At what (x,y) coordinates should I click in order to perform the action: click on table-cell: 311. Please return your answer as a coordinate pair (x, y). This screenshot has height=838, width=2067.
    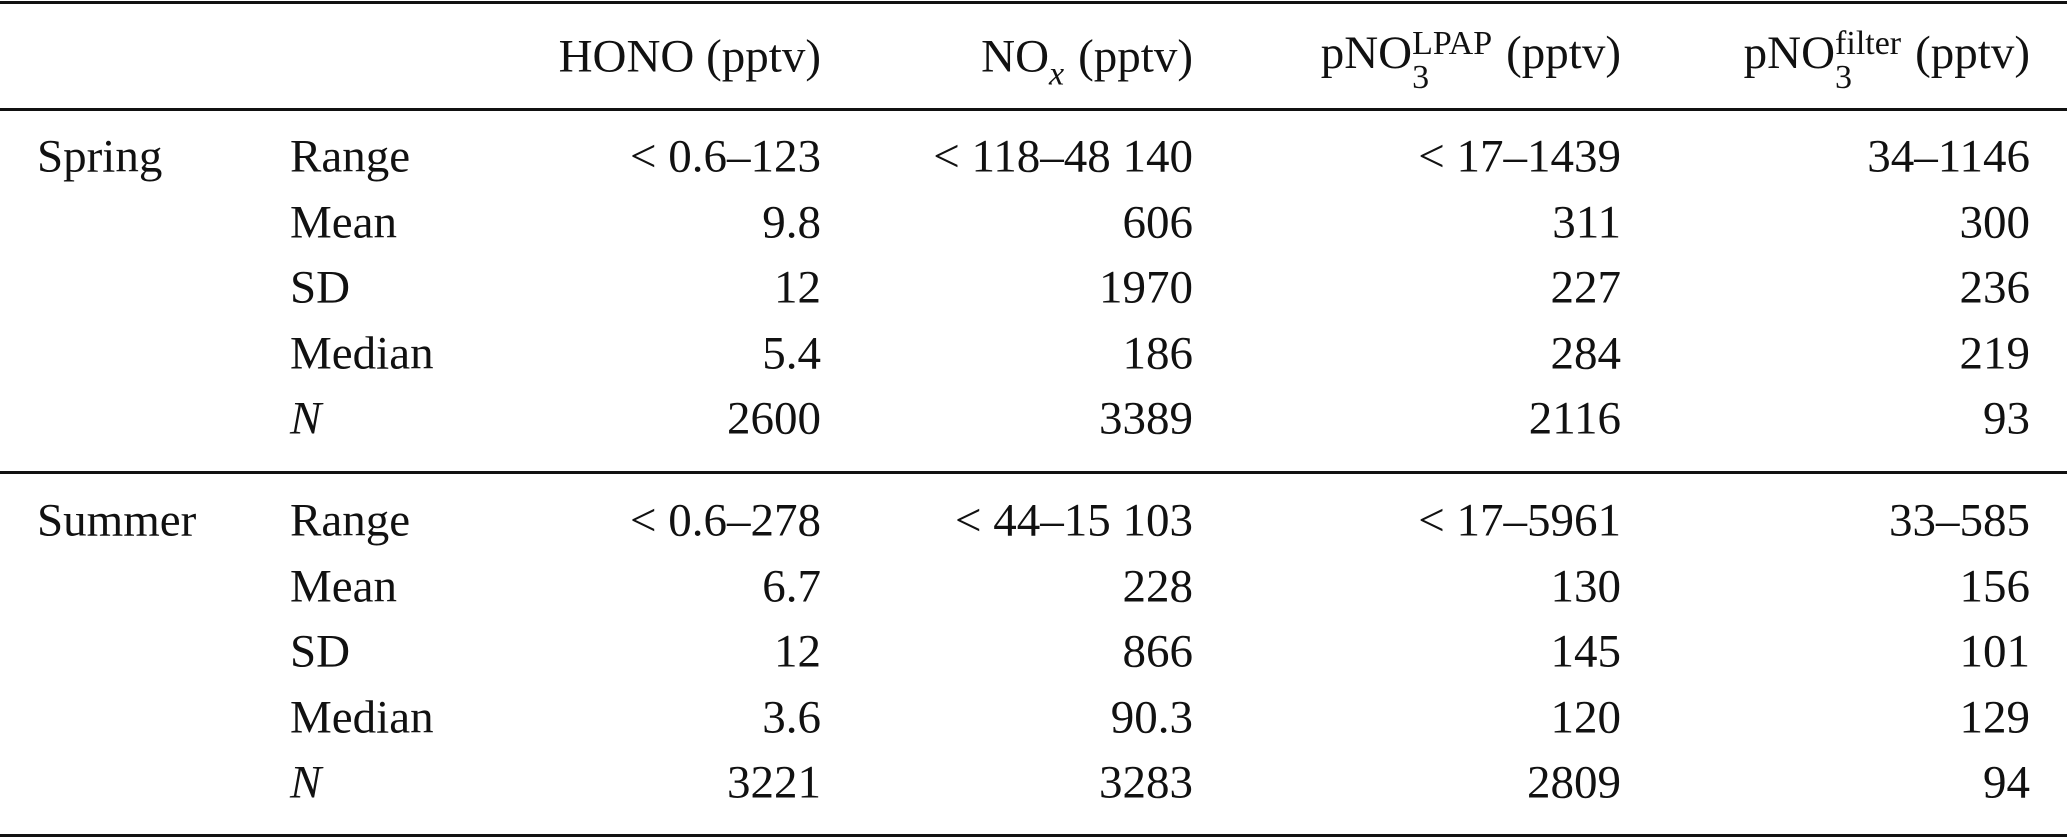
    Looking at the image, I should click on (1586, 222).